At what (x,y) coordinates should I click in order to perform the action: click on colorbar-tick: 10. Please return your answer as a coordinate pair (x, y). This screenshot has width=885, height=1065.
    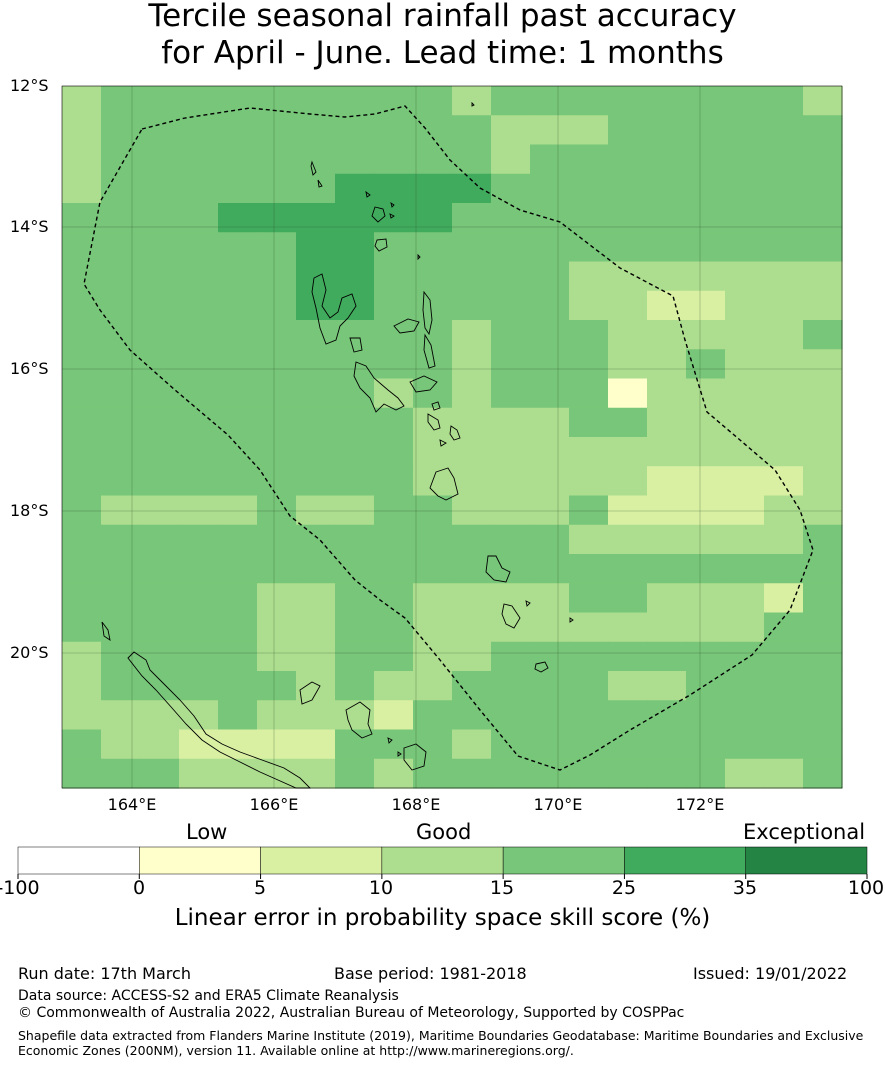
    Looking at the image, I should click on (381, 888).